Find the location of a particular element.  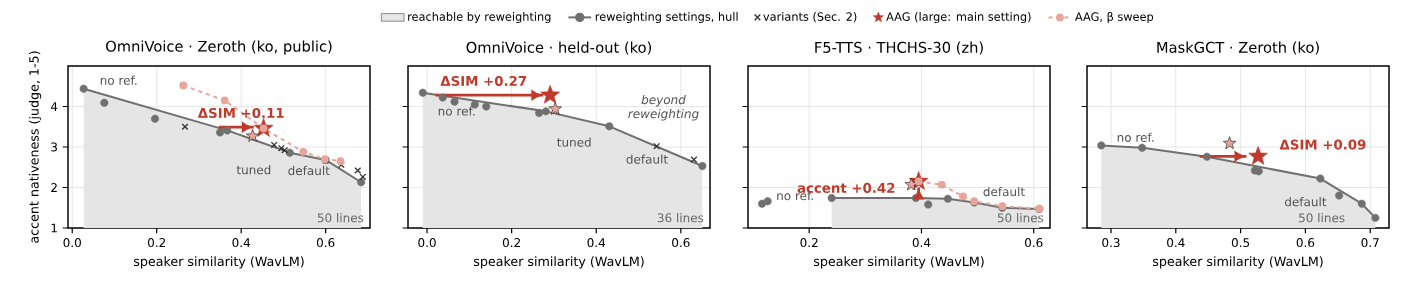

annotation: beyond reweighting is located at coordinates (663, 107).